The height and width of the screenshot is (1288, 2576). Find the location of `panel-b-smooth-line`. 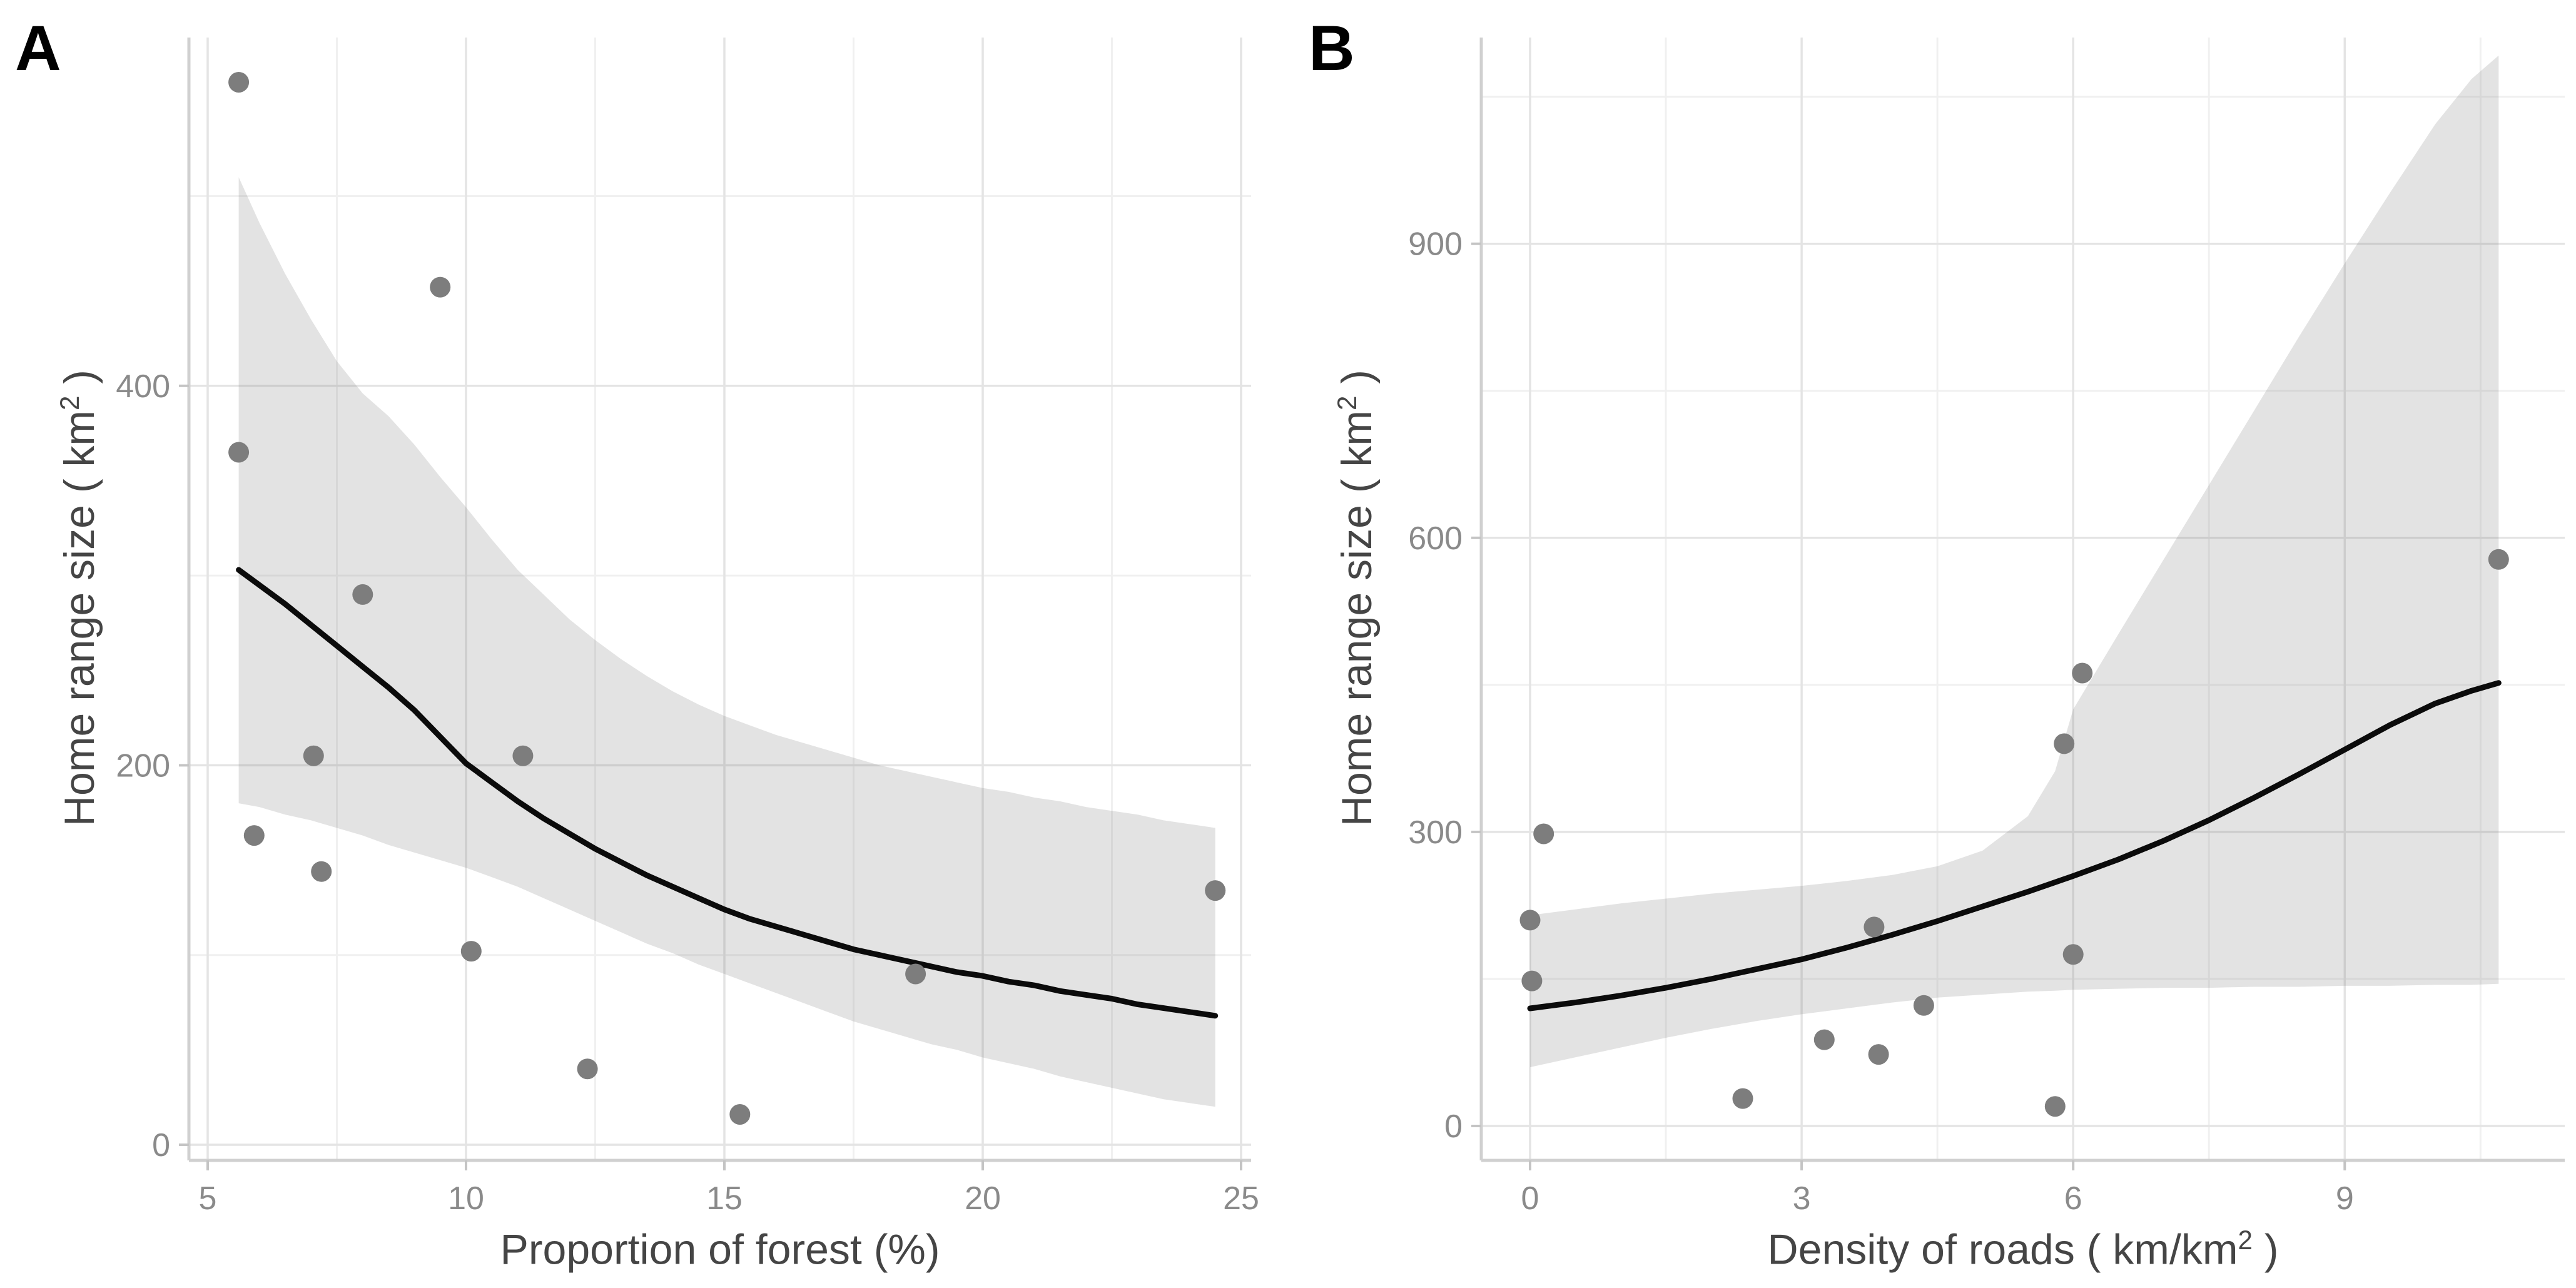

panel-b-smooth-line is located at coordinates (2014, 846).